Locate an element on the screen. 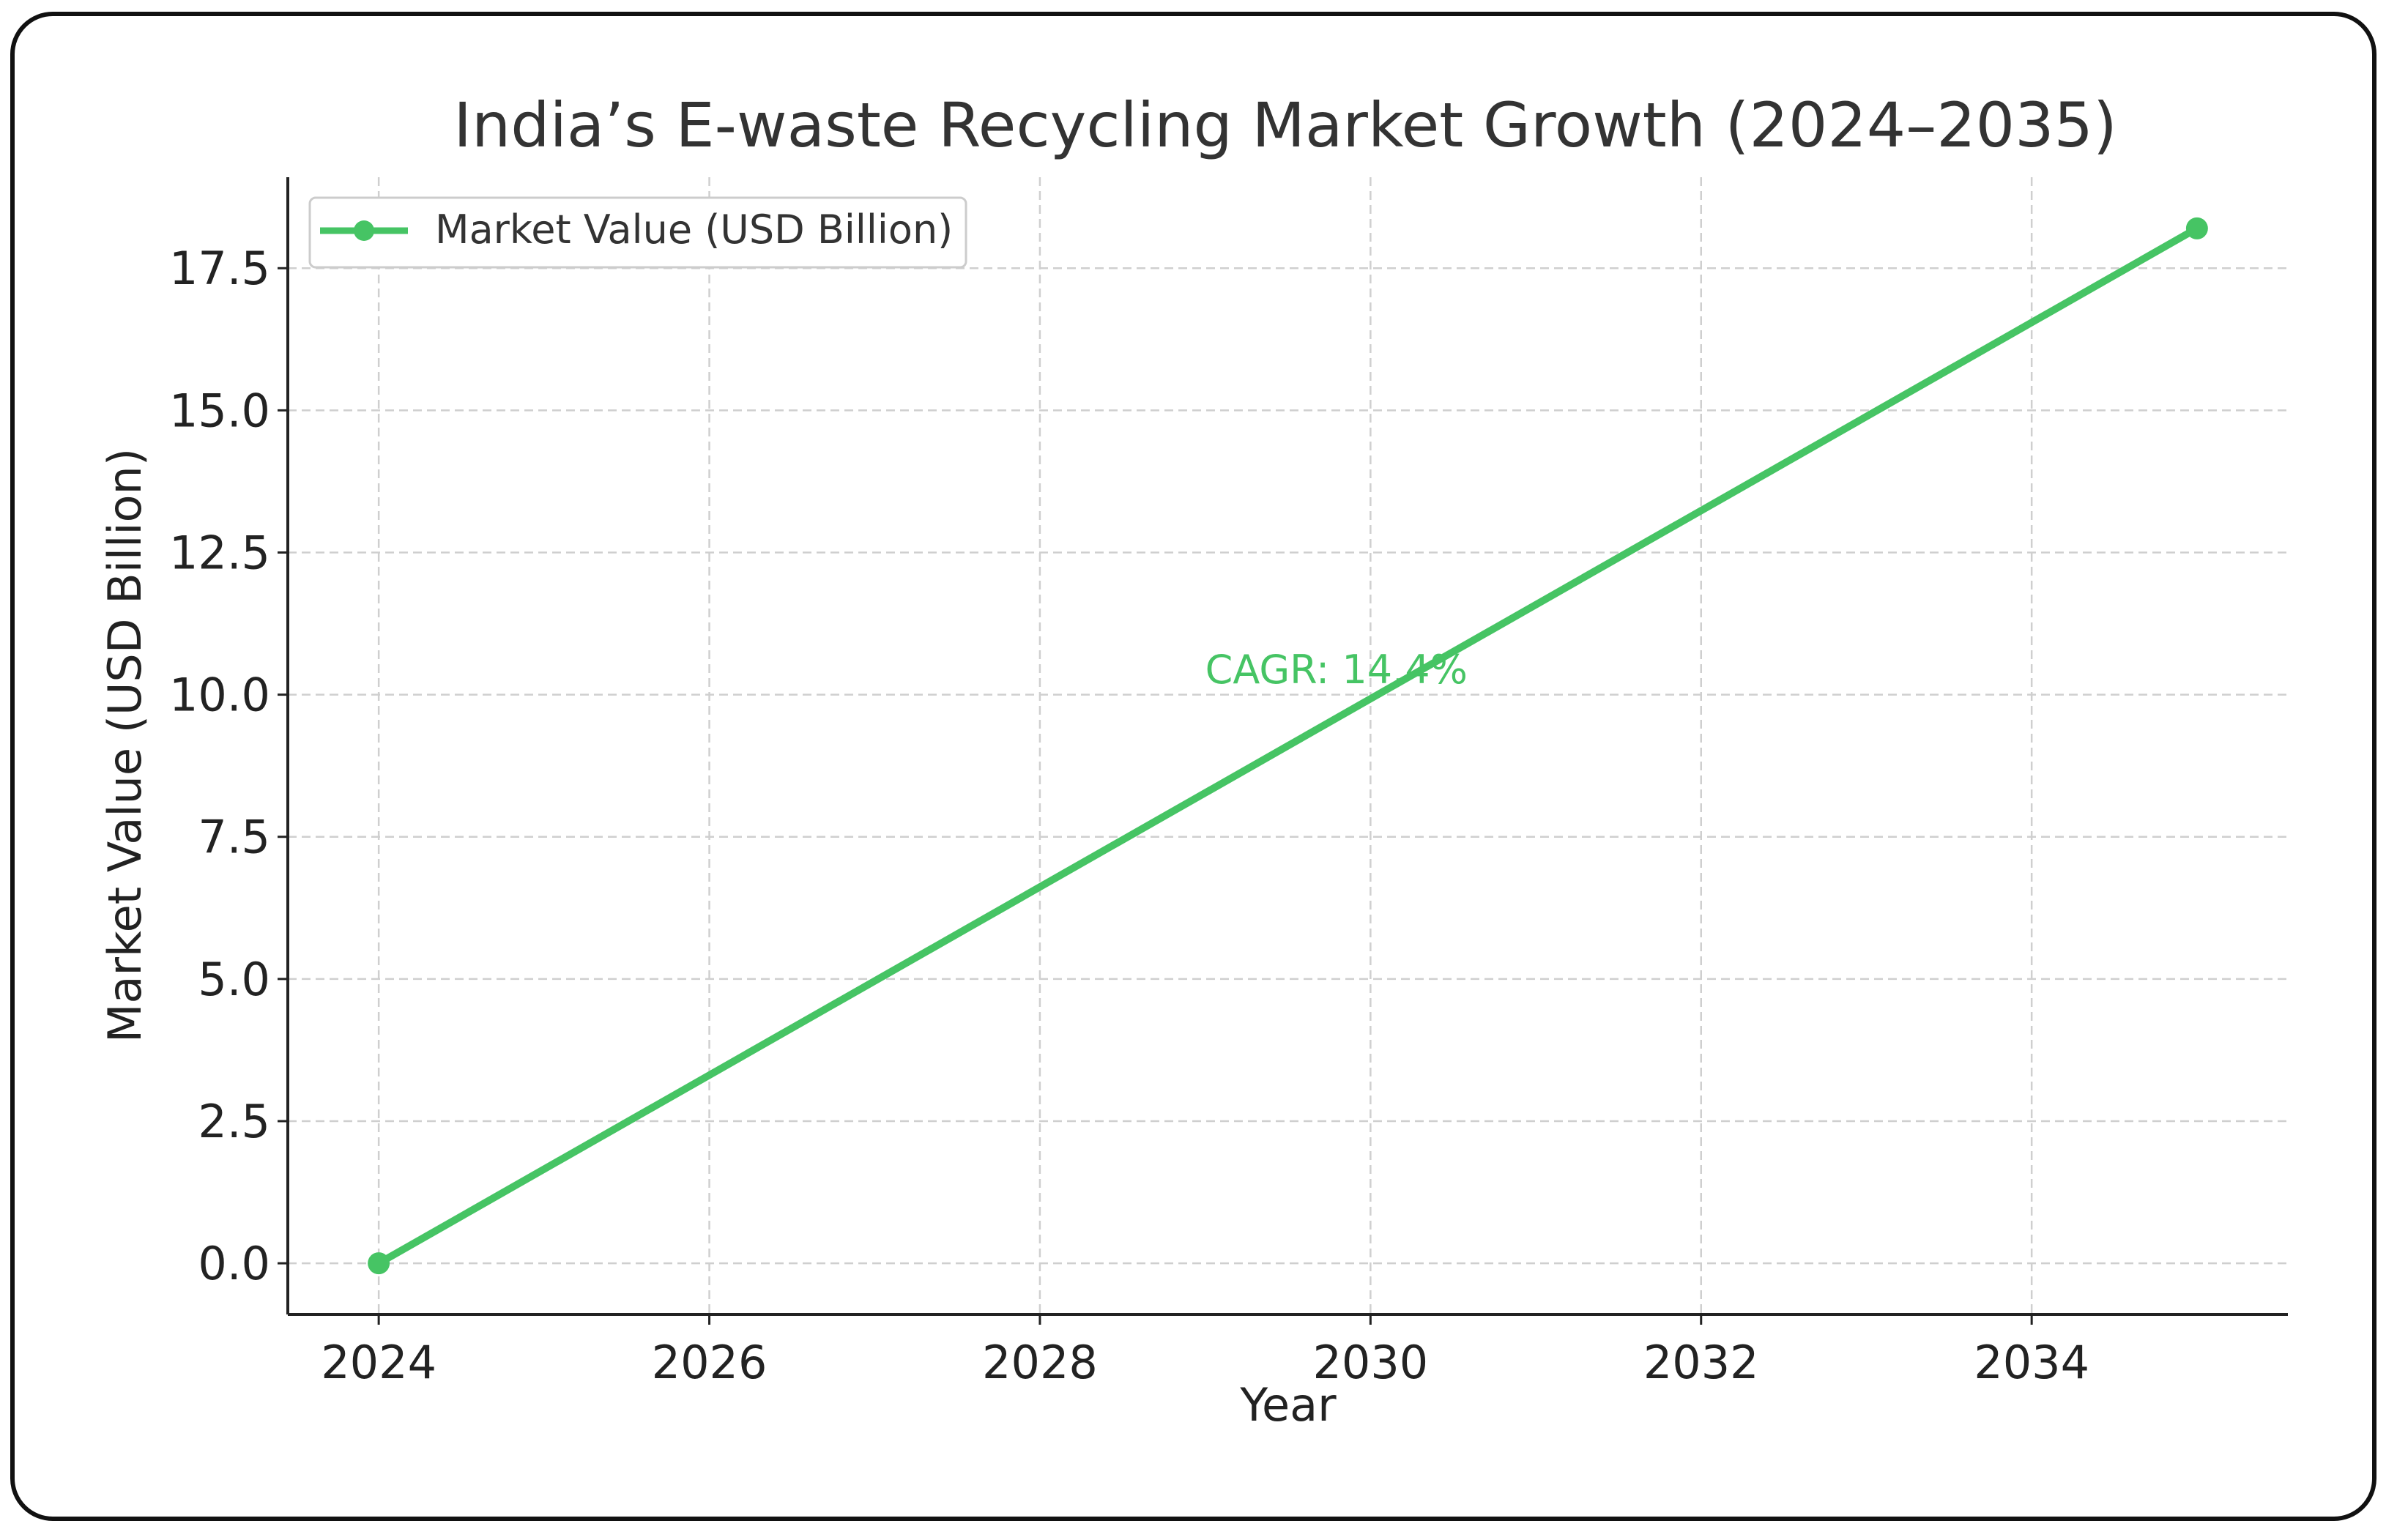 Image resolution: width=2397 pixels, height=1540 pixels. y-tick-label: 12.5 is located at coordinates (220, 552).